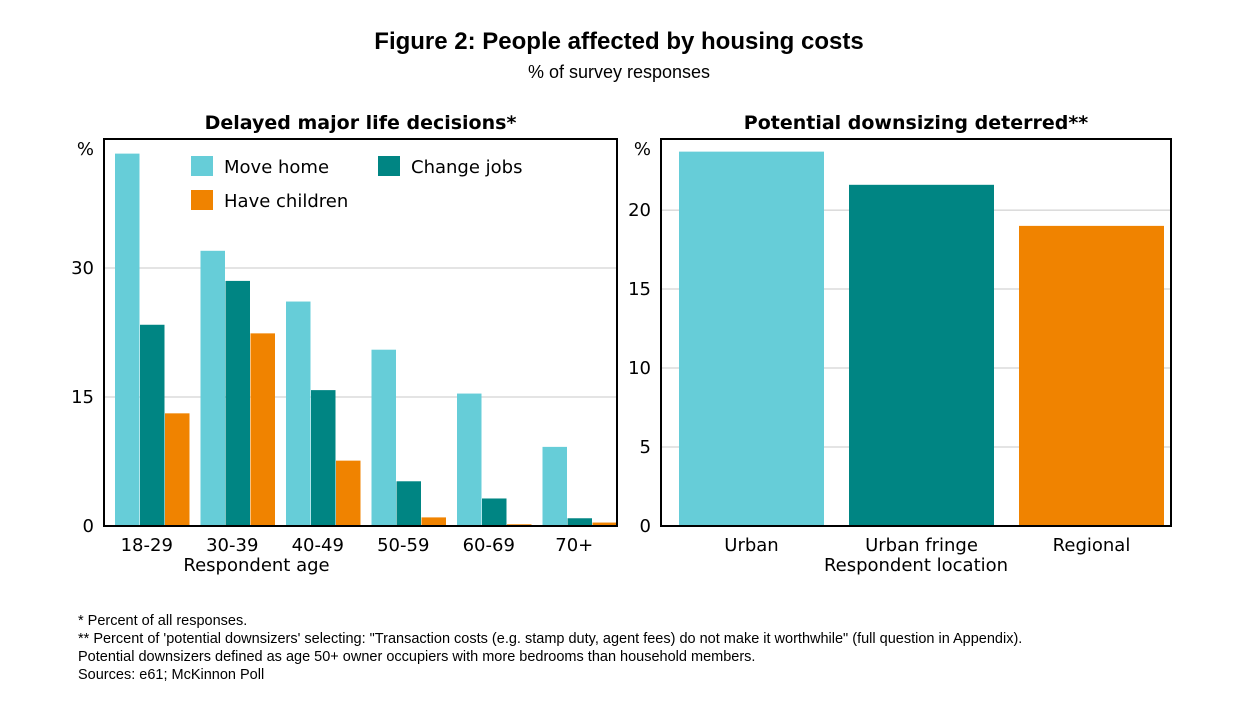  I want to click on panel2-y-tick-label: 20, so click(639, 210).